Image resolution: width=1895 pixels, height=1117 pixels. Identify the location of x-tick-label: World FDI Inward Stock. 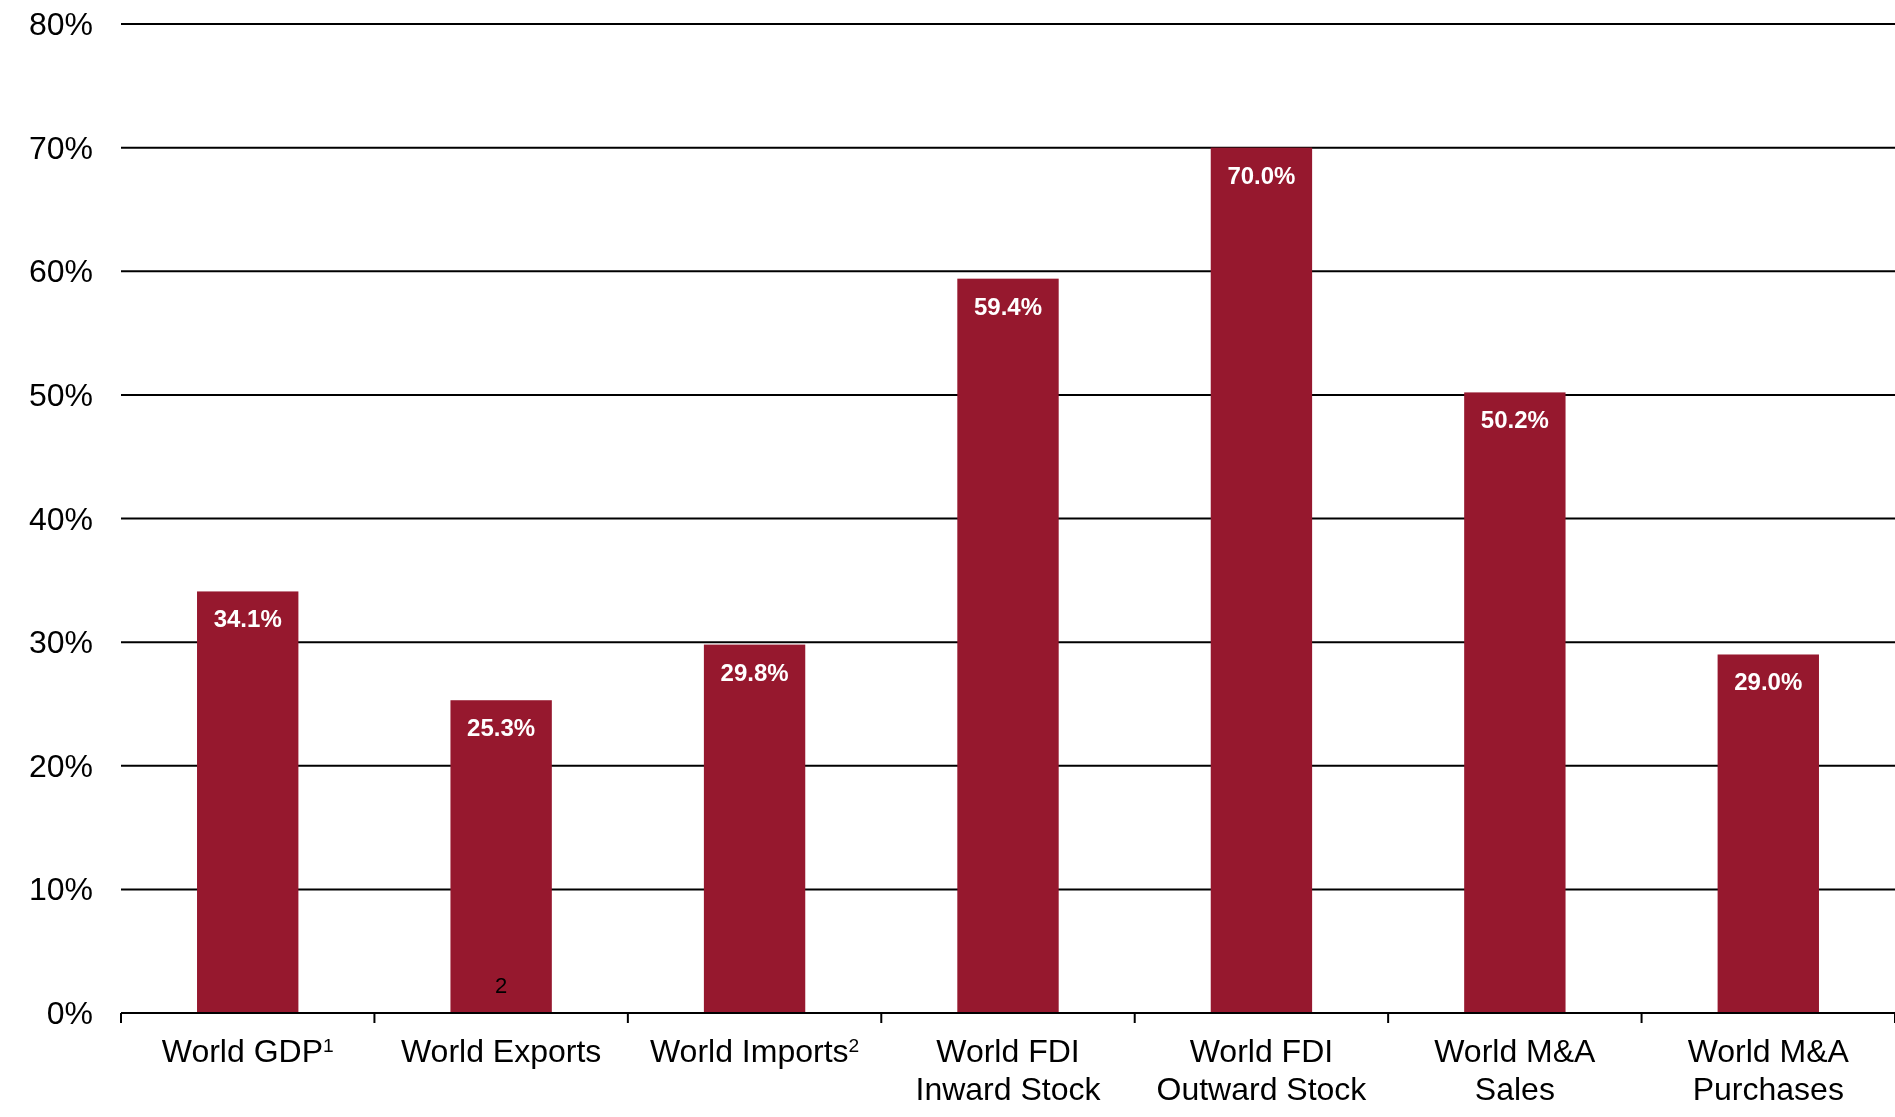
(1008, 1070).